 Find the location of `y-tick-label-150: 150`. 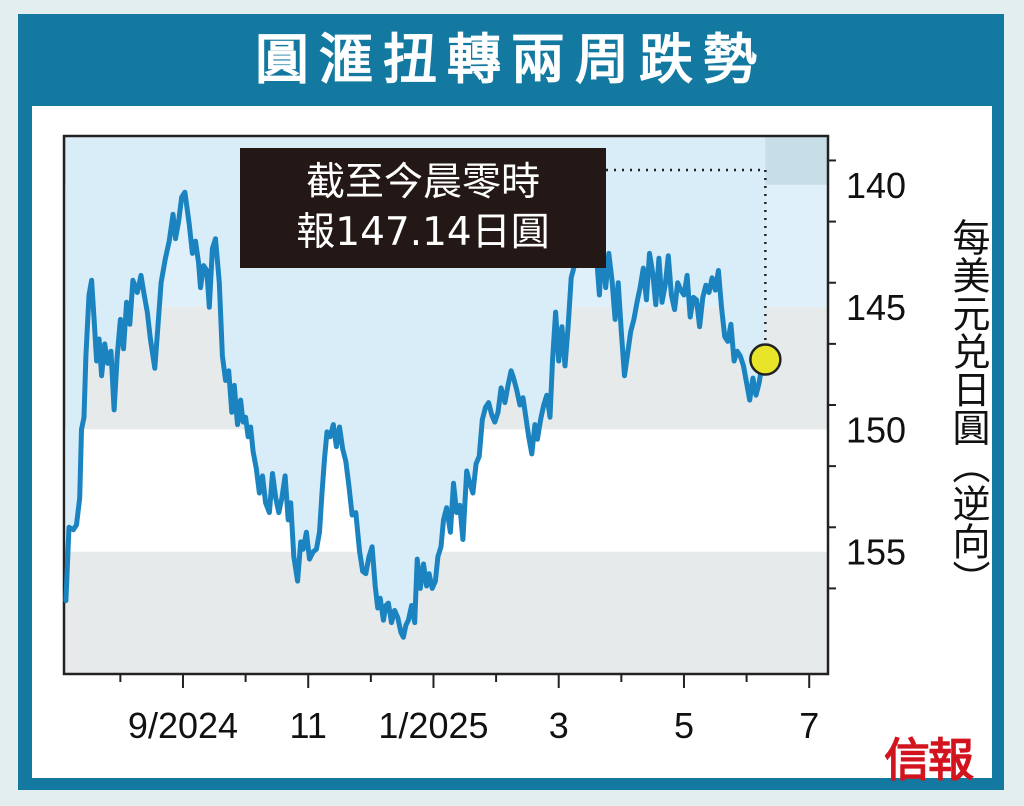

y-tick-label-150: 150 is located at coordinates (876, 429).